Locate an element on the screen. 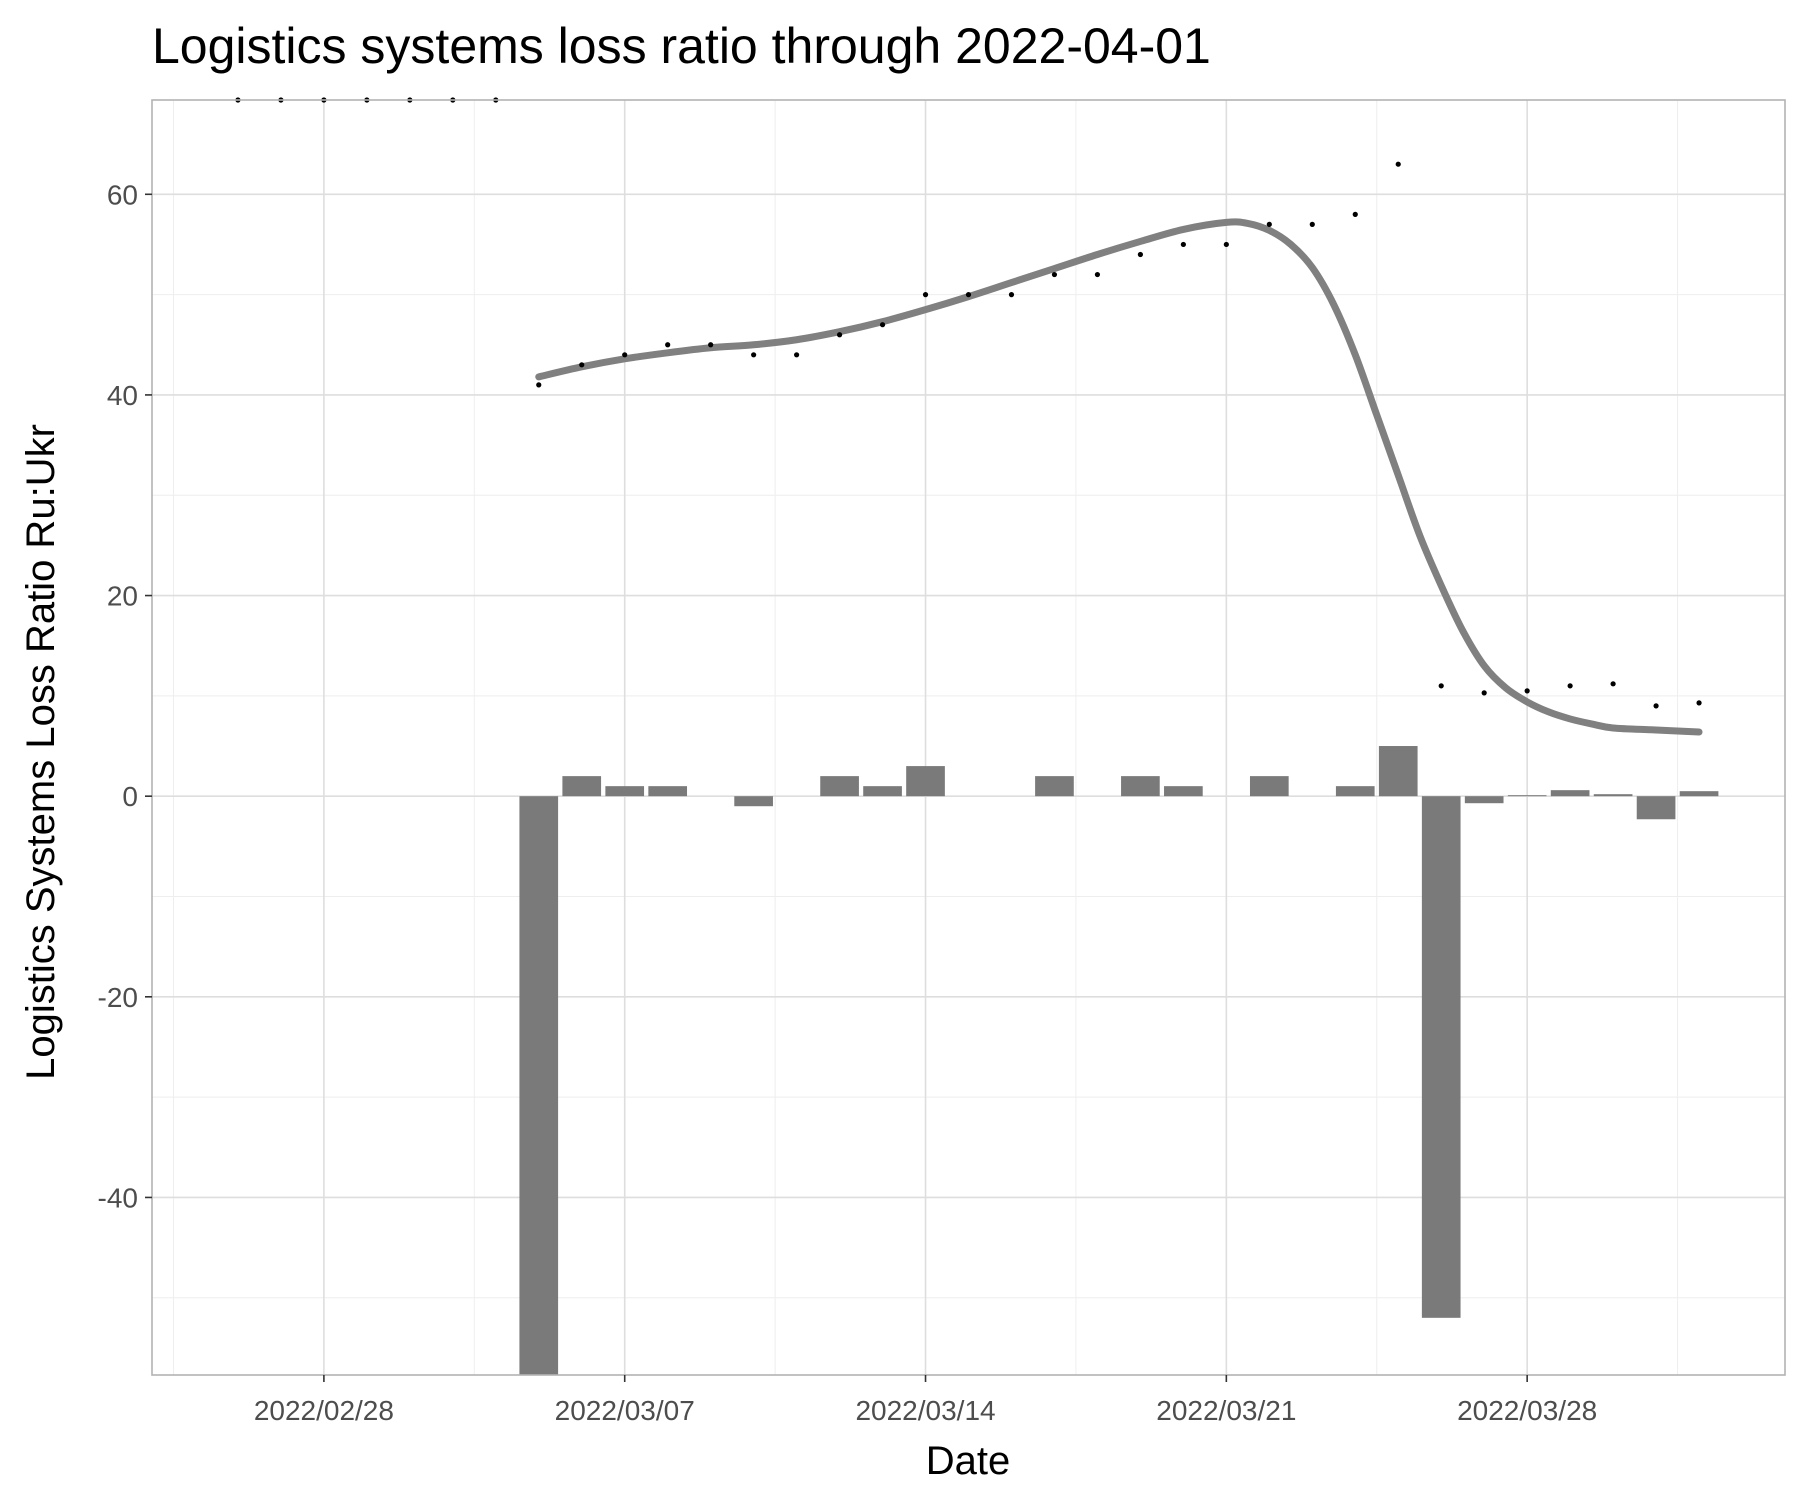 Image resolution: width=1800 pixels, height=1500 pixels. y-tick-label: 20 is located at coordinates (122, 596).